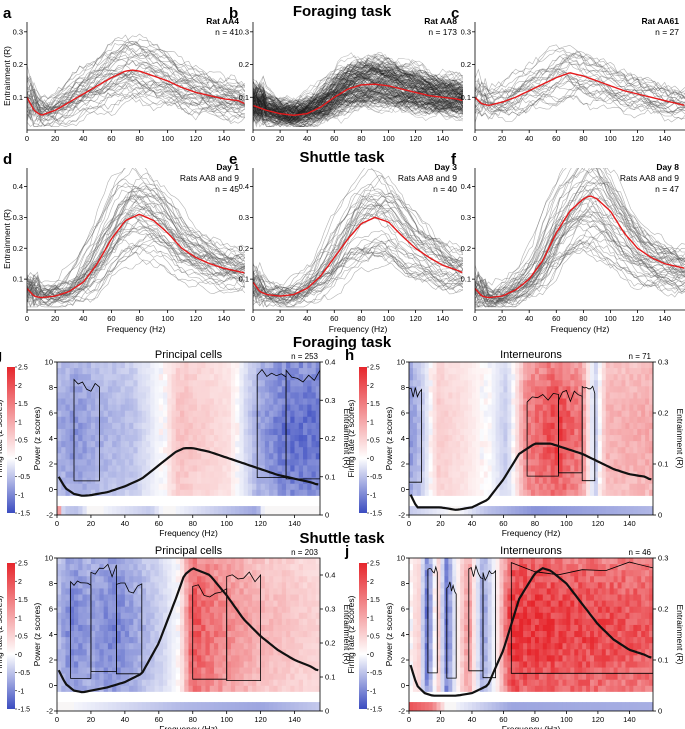 This screenshot has width=685, height=729. What do you see at coordinates (466, 248) in the screenshot?
I see `y-tick-label: 0.2` at bounding box center [466, 248].